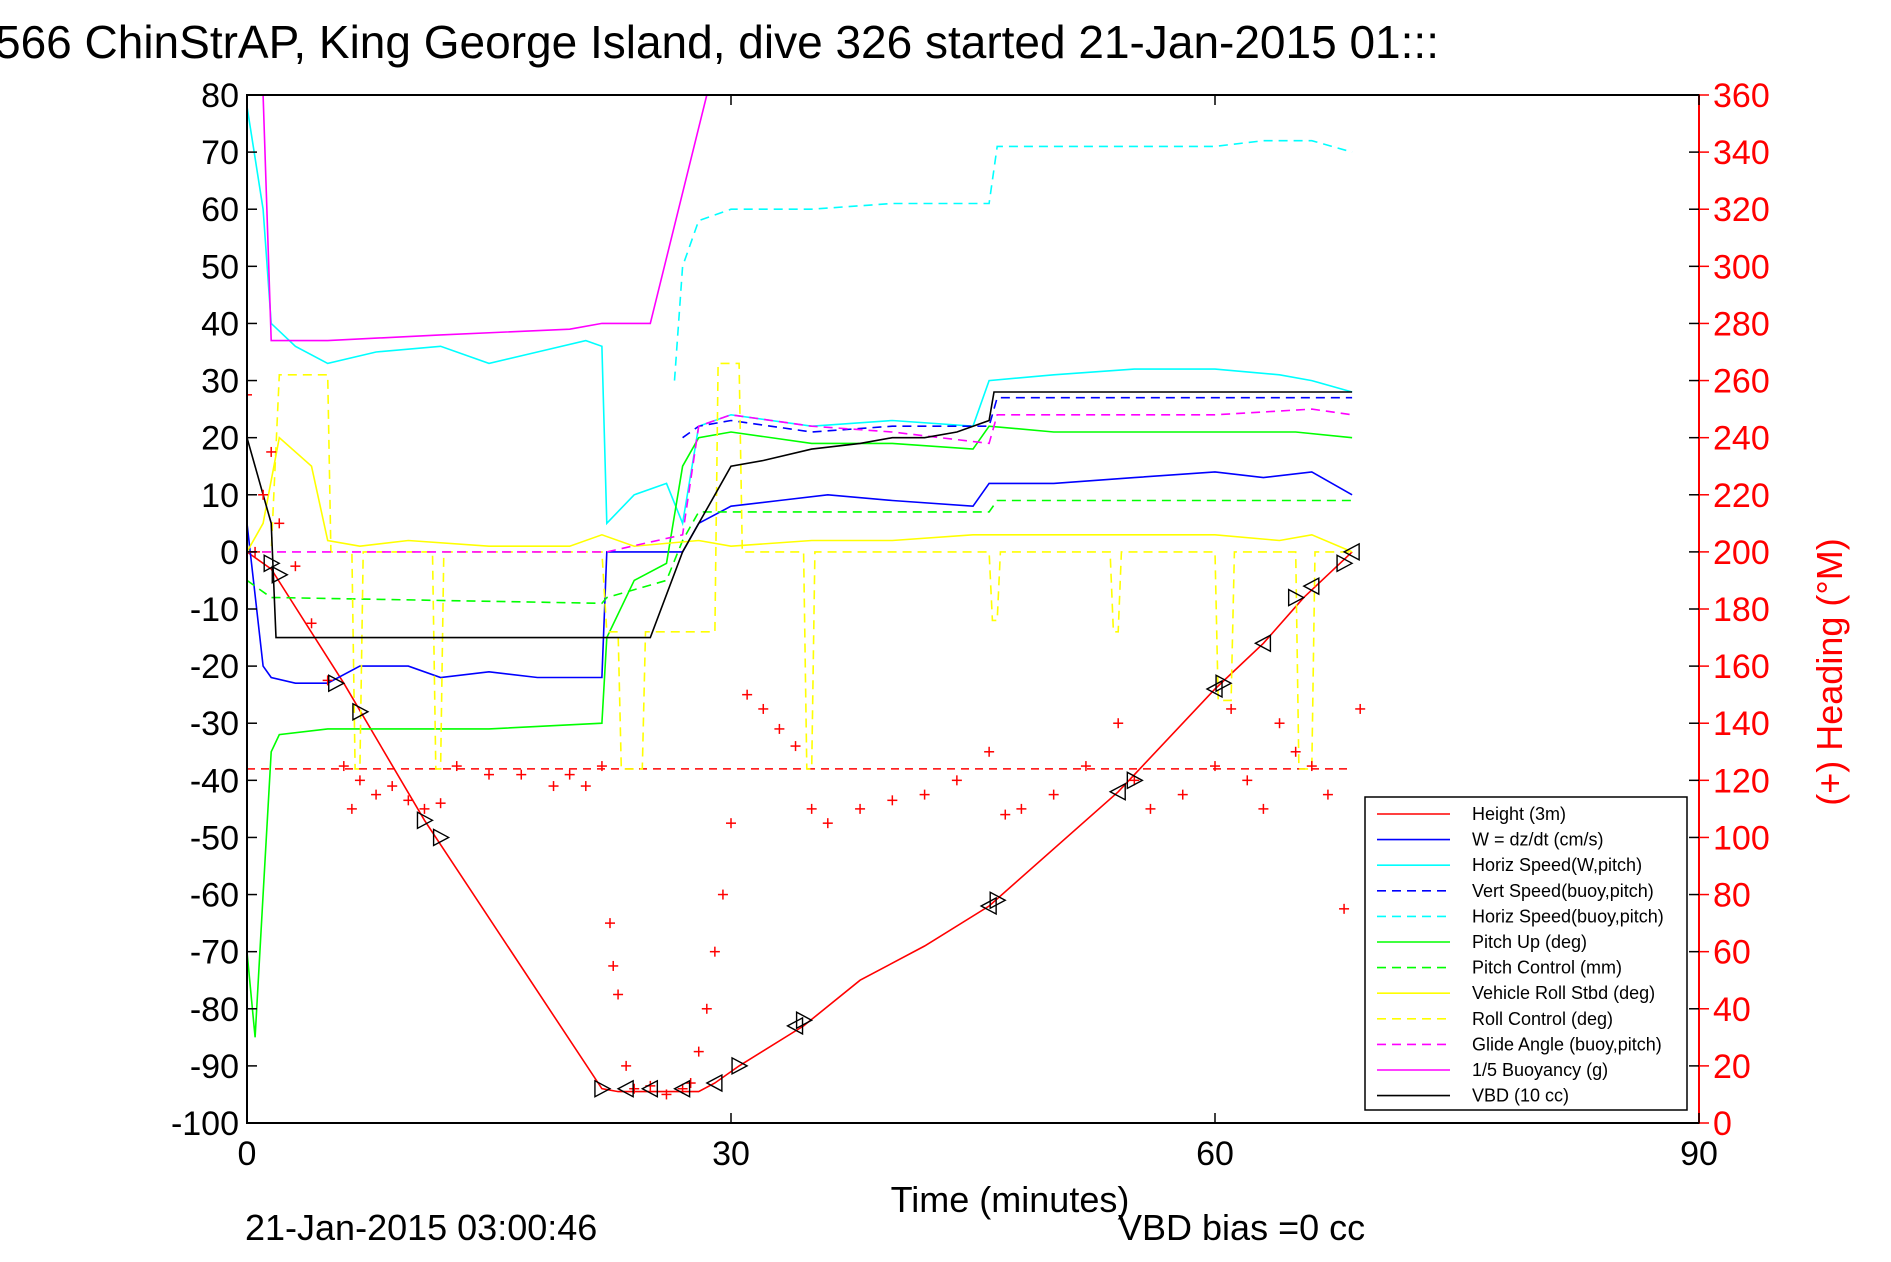 The image size is (1891, 1262). I want to click on right-axis-label: (+) Heading (°M), so click(1829, 671).